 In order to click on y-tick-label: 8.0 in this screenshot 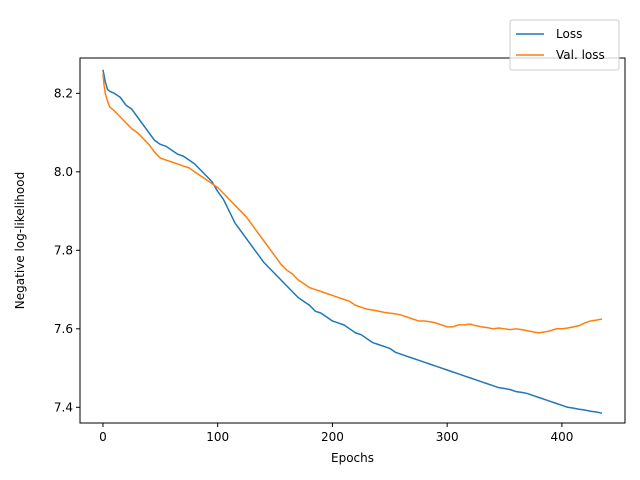, I will do `click(63, 172)`.